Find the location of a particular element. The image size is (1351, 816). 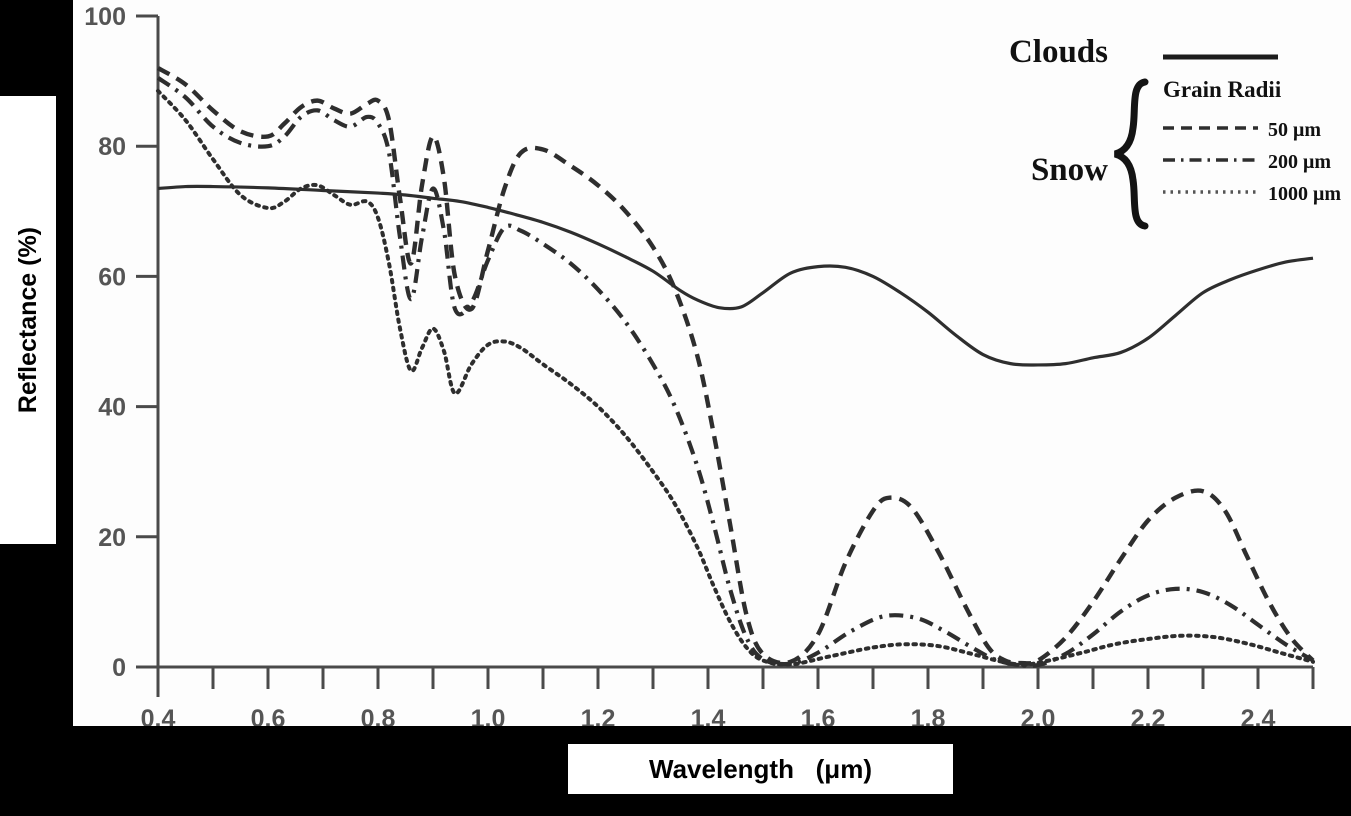

x-axis-label: Wavelength (μm) is located at coordinates (760, 768).